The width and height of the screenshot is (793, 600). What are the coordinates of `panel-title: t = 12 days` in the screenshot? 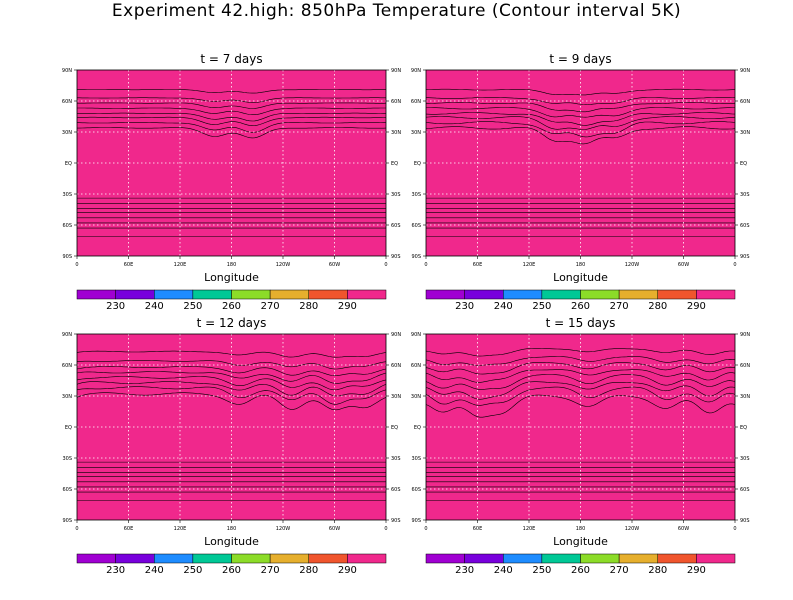 It's located at (232, 323).